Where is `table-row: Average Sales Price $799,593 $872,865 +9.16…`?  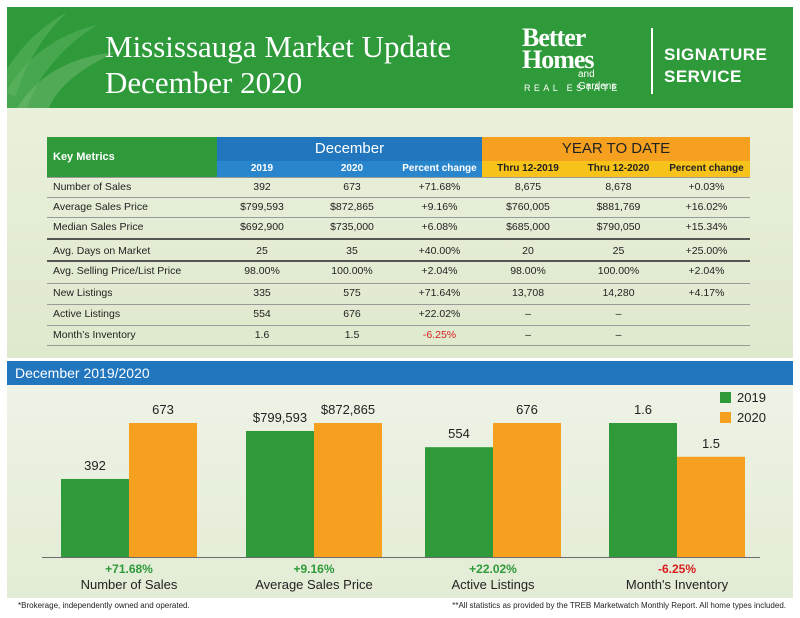
table-row: Average Sales Price $799,593 $872,865 +9.16… is located at coordinates (398, 207).